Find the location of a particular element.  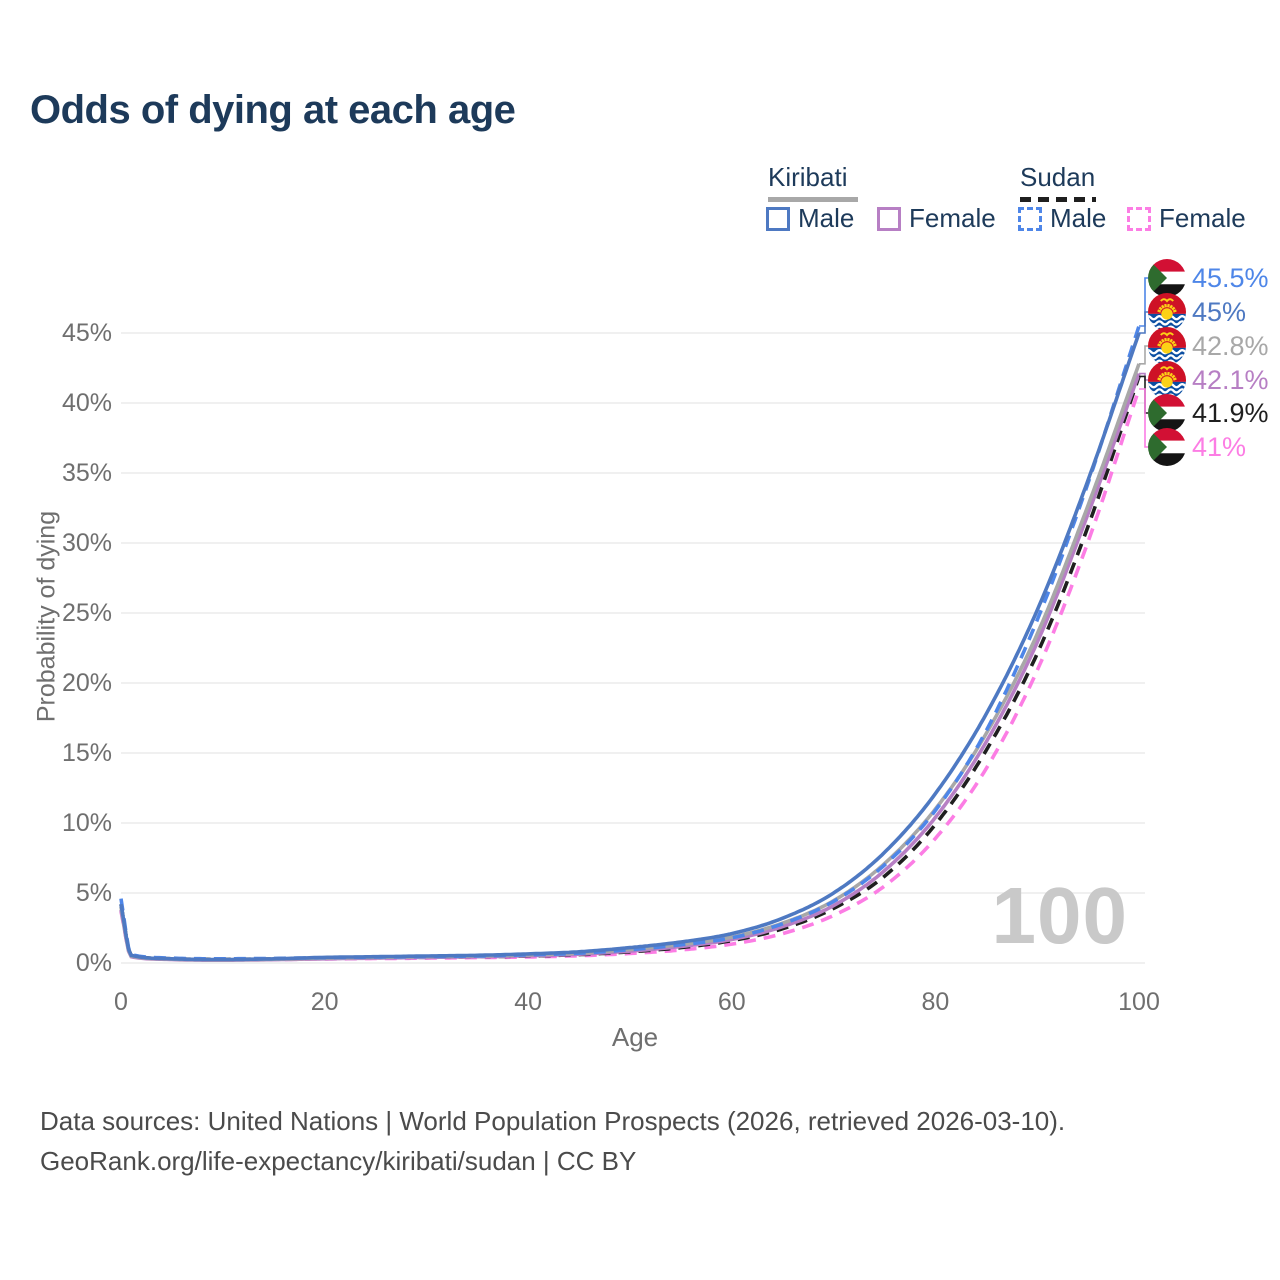

x-tick-label: 0 is located at coordinates (121, 1002).